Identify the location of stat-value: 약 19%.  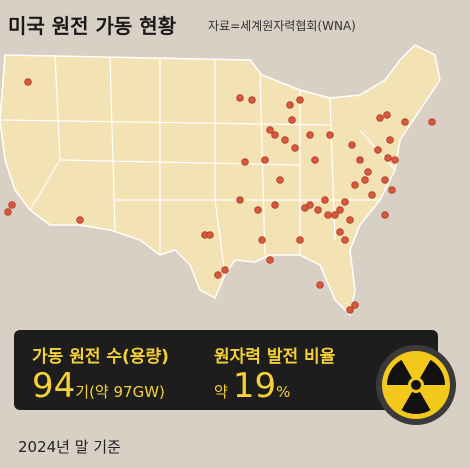
(252, 386).